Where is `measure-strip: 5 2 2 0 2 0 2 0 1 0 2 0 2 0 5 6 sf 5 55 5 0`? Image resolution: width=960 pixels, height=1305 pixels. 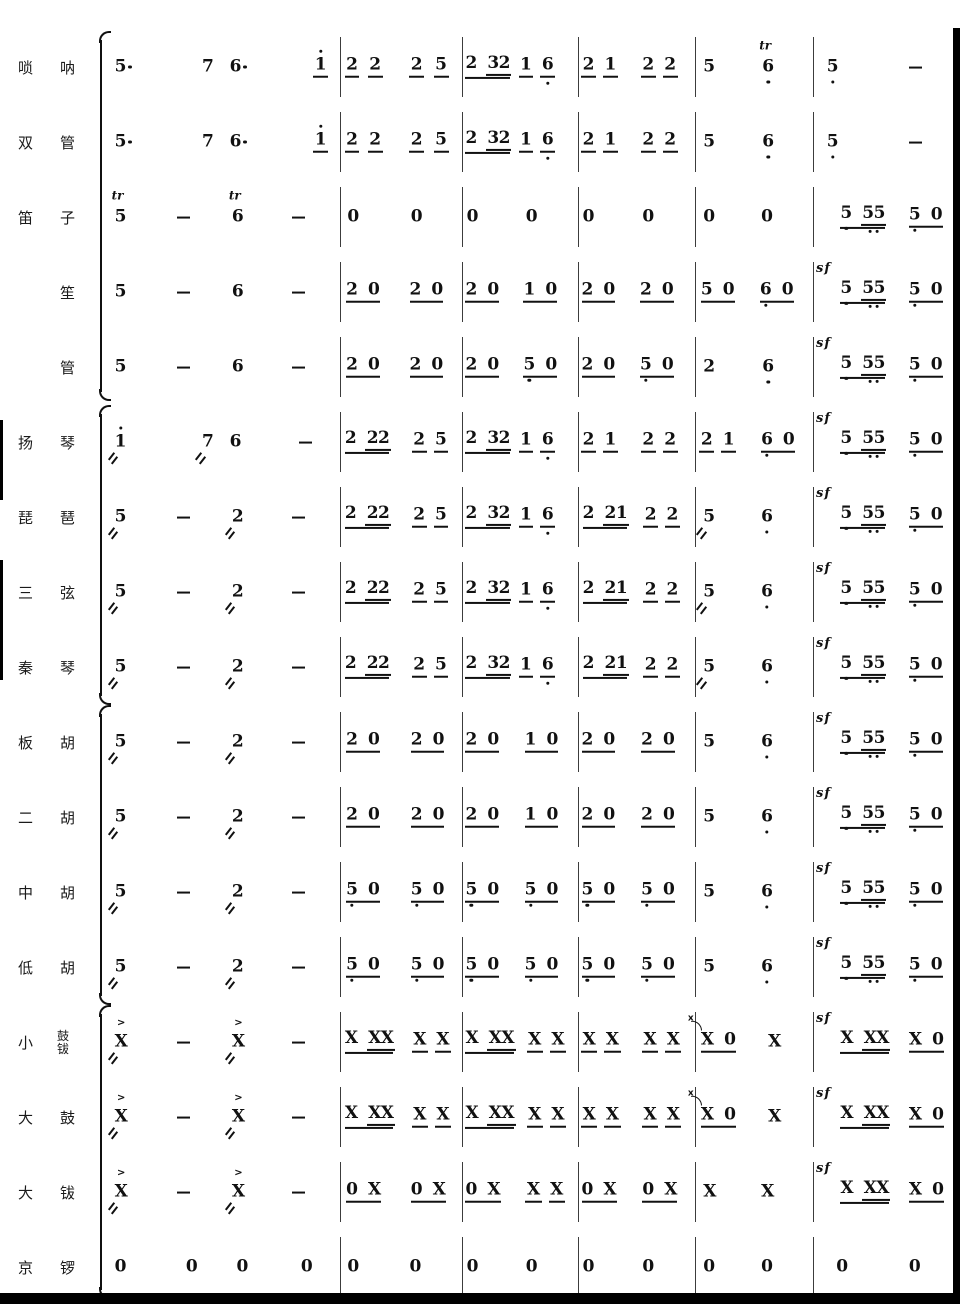 measure-strip: 5 2 2 0 2 0 2 0 1 0 2 0 2 0 5 6 sf 5 55 5 0 is located at coordinates (528, 742).